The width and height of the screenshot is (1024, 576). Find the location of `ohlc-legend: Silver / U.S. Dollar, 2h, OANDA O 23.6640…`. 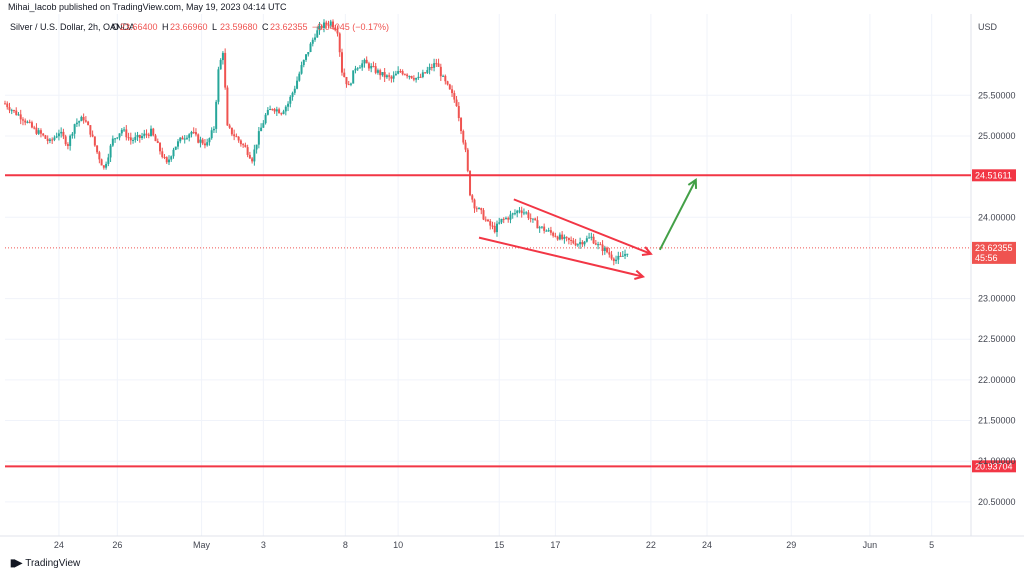

ohlc-legend: Silver / U.S. Dollar, 2h, OANDA O 23.6640… is located at coordinates (199, 27).